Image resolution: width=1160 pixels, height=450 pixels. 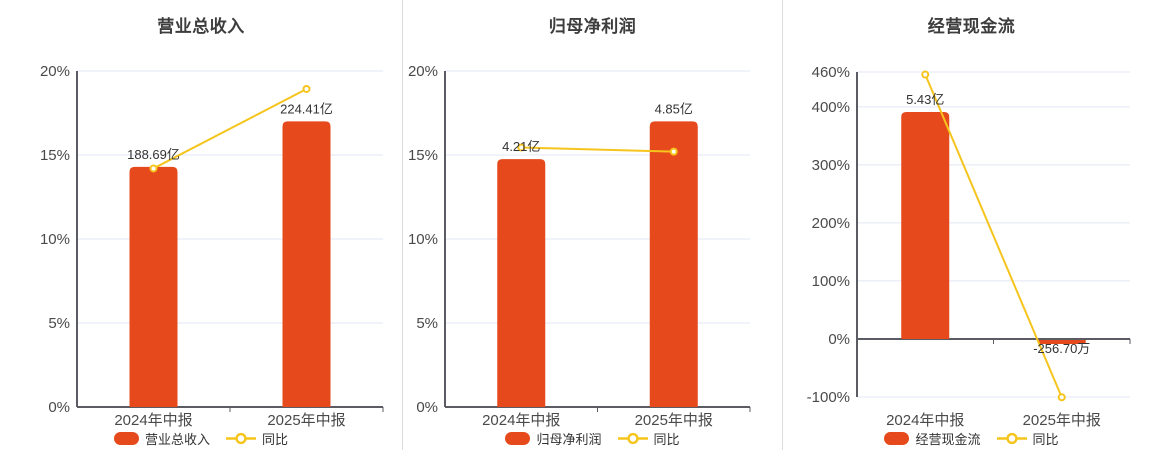 I want to click on y-axis-tick-label: 460%, so click(x=831, y=72).